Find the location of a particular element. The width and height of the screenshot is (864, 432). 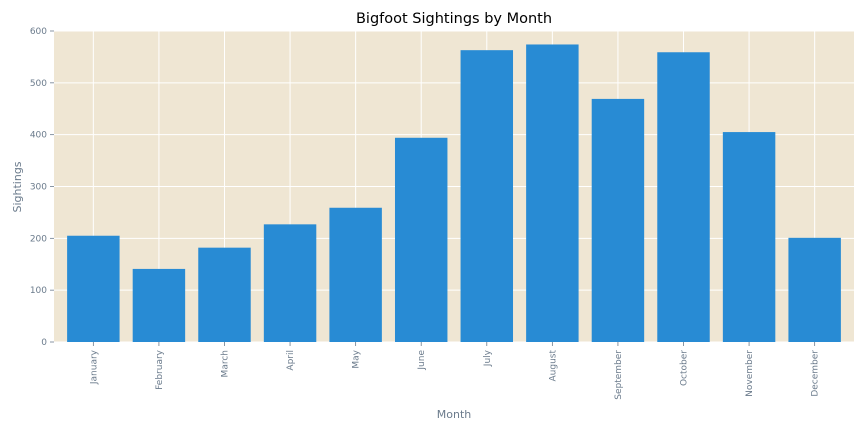

bar-september is located at coordinates (618, 220).